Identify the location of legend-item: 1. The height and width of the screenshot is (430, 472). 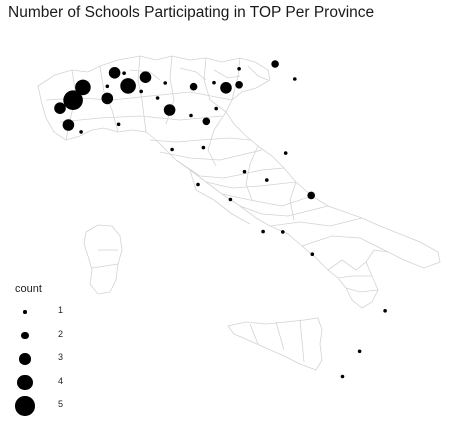
(40, 312).